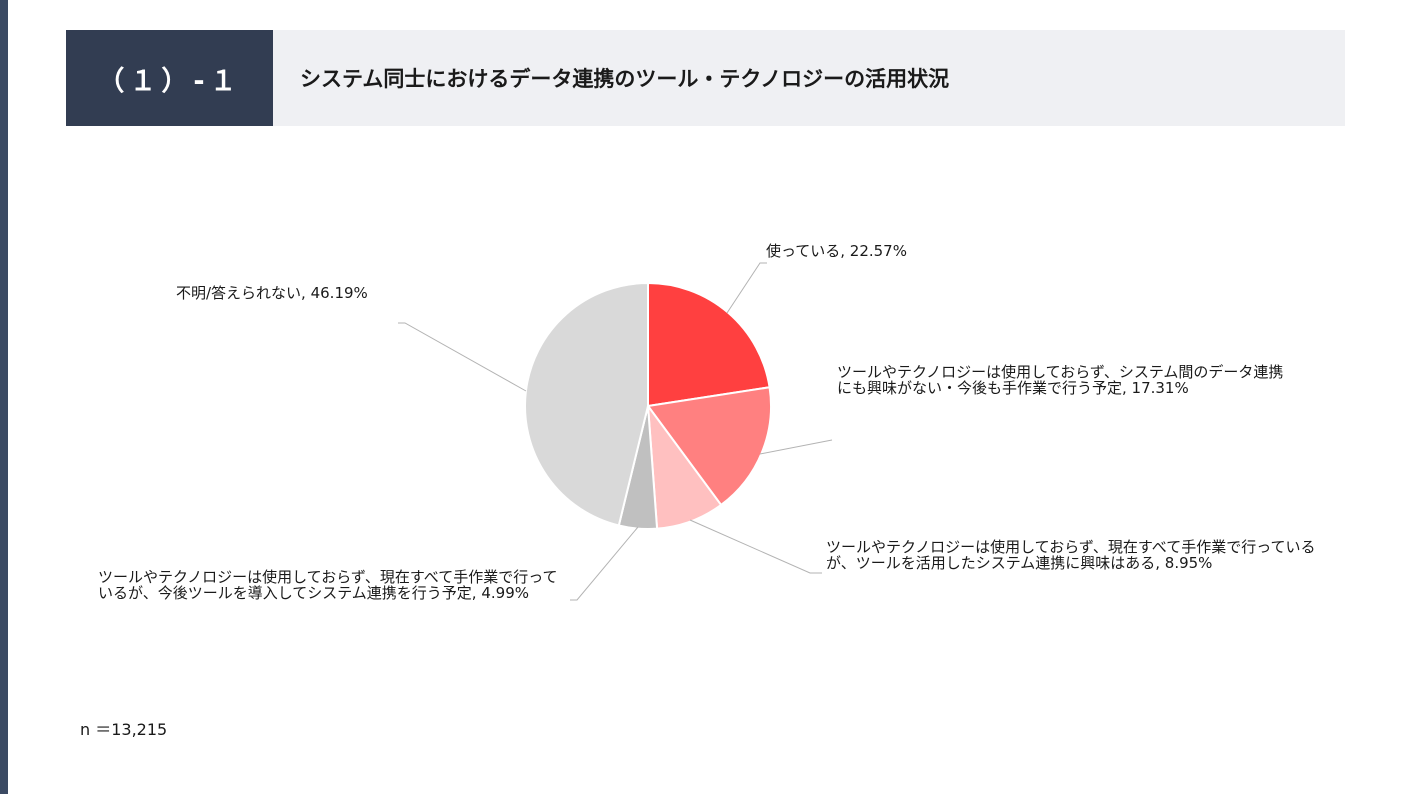 This screenshot has width=1411, height=794. I want to click on section-title: システム同士におけるデータ連携のツール・テクノロジーの活用状況, so click(625, 79).